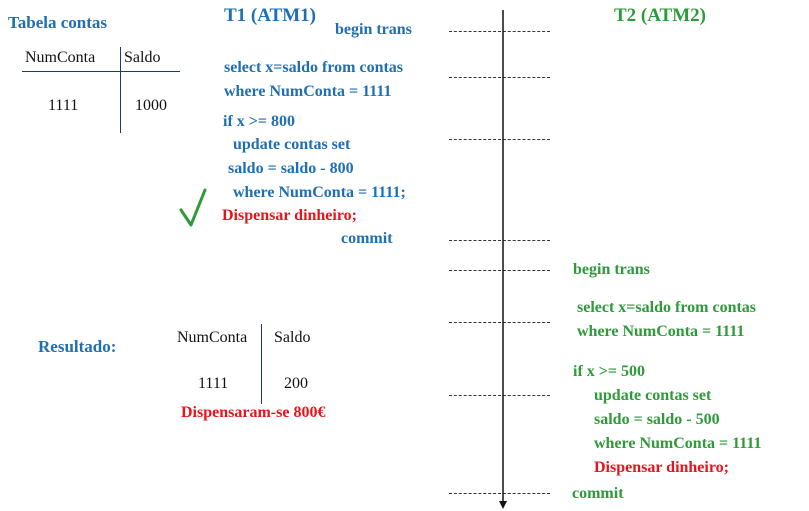 This screenshot has width=809, height=511. Describe the element at coordinates (292, 144) in the screenshot. I see `t1-line-update: update contas set` at that location.